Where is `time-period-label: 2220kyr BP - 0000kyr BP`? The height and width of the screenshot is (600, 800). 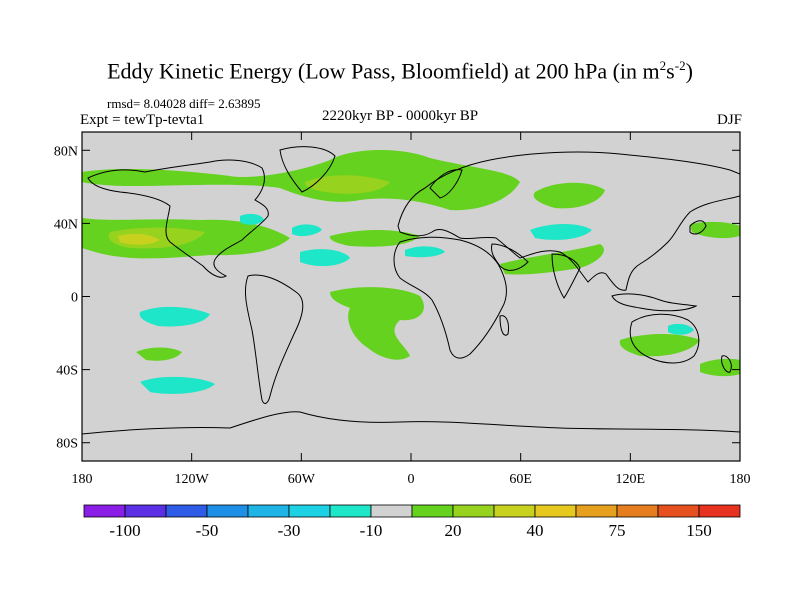 time-period-label: 2220kyr BP - 0000kyr BP is located at coordinates (400, 116).